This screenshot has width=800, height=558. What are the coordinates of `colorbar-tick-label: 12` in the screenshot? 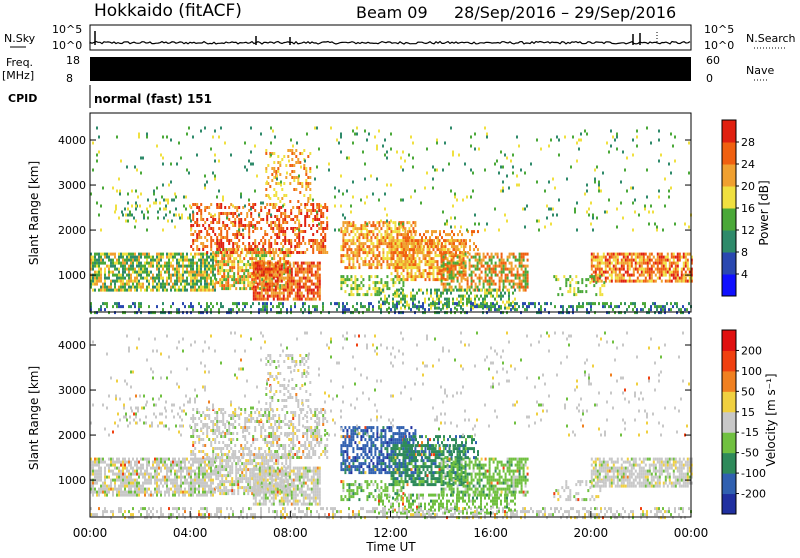 It's located at (748, 230).